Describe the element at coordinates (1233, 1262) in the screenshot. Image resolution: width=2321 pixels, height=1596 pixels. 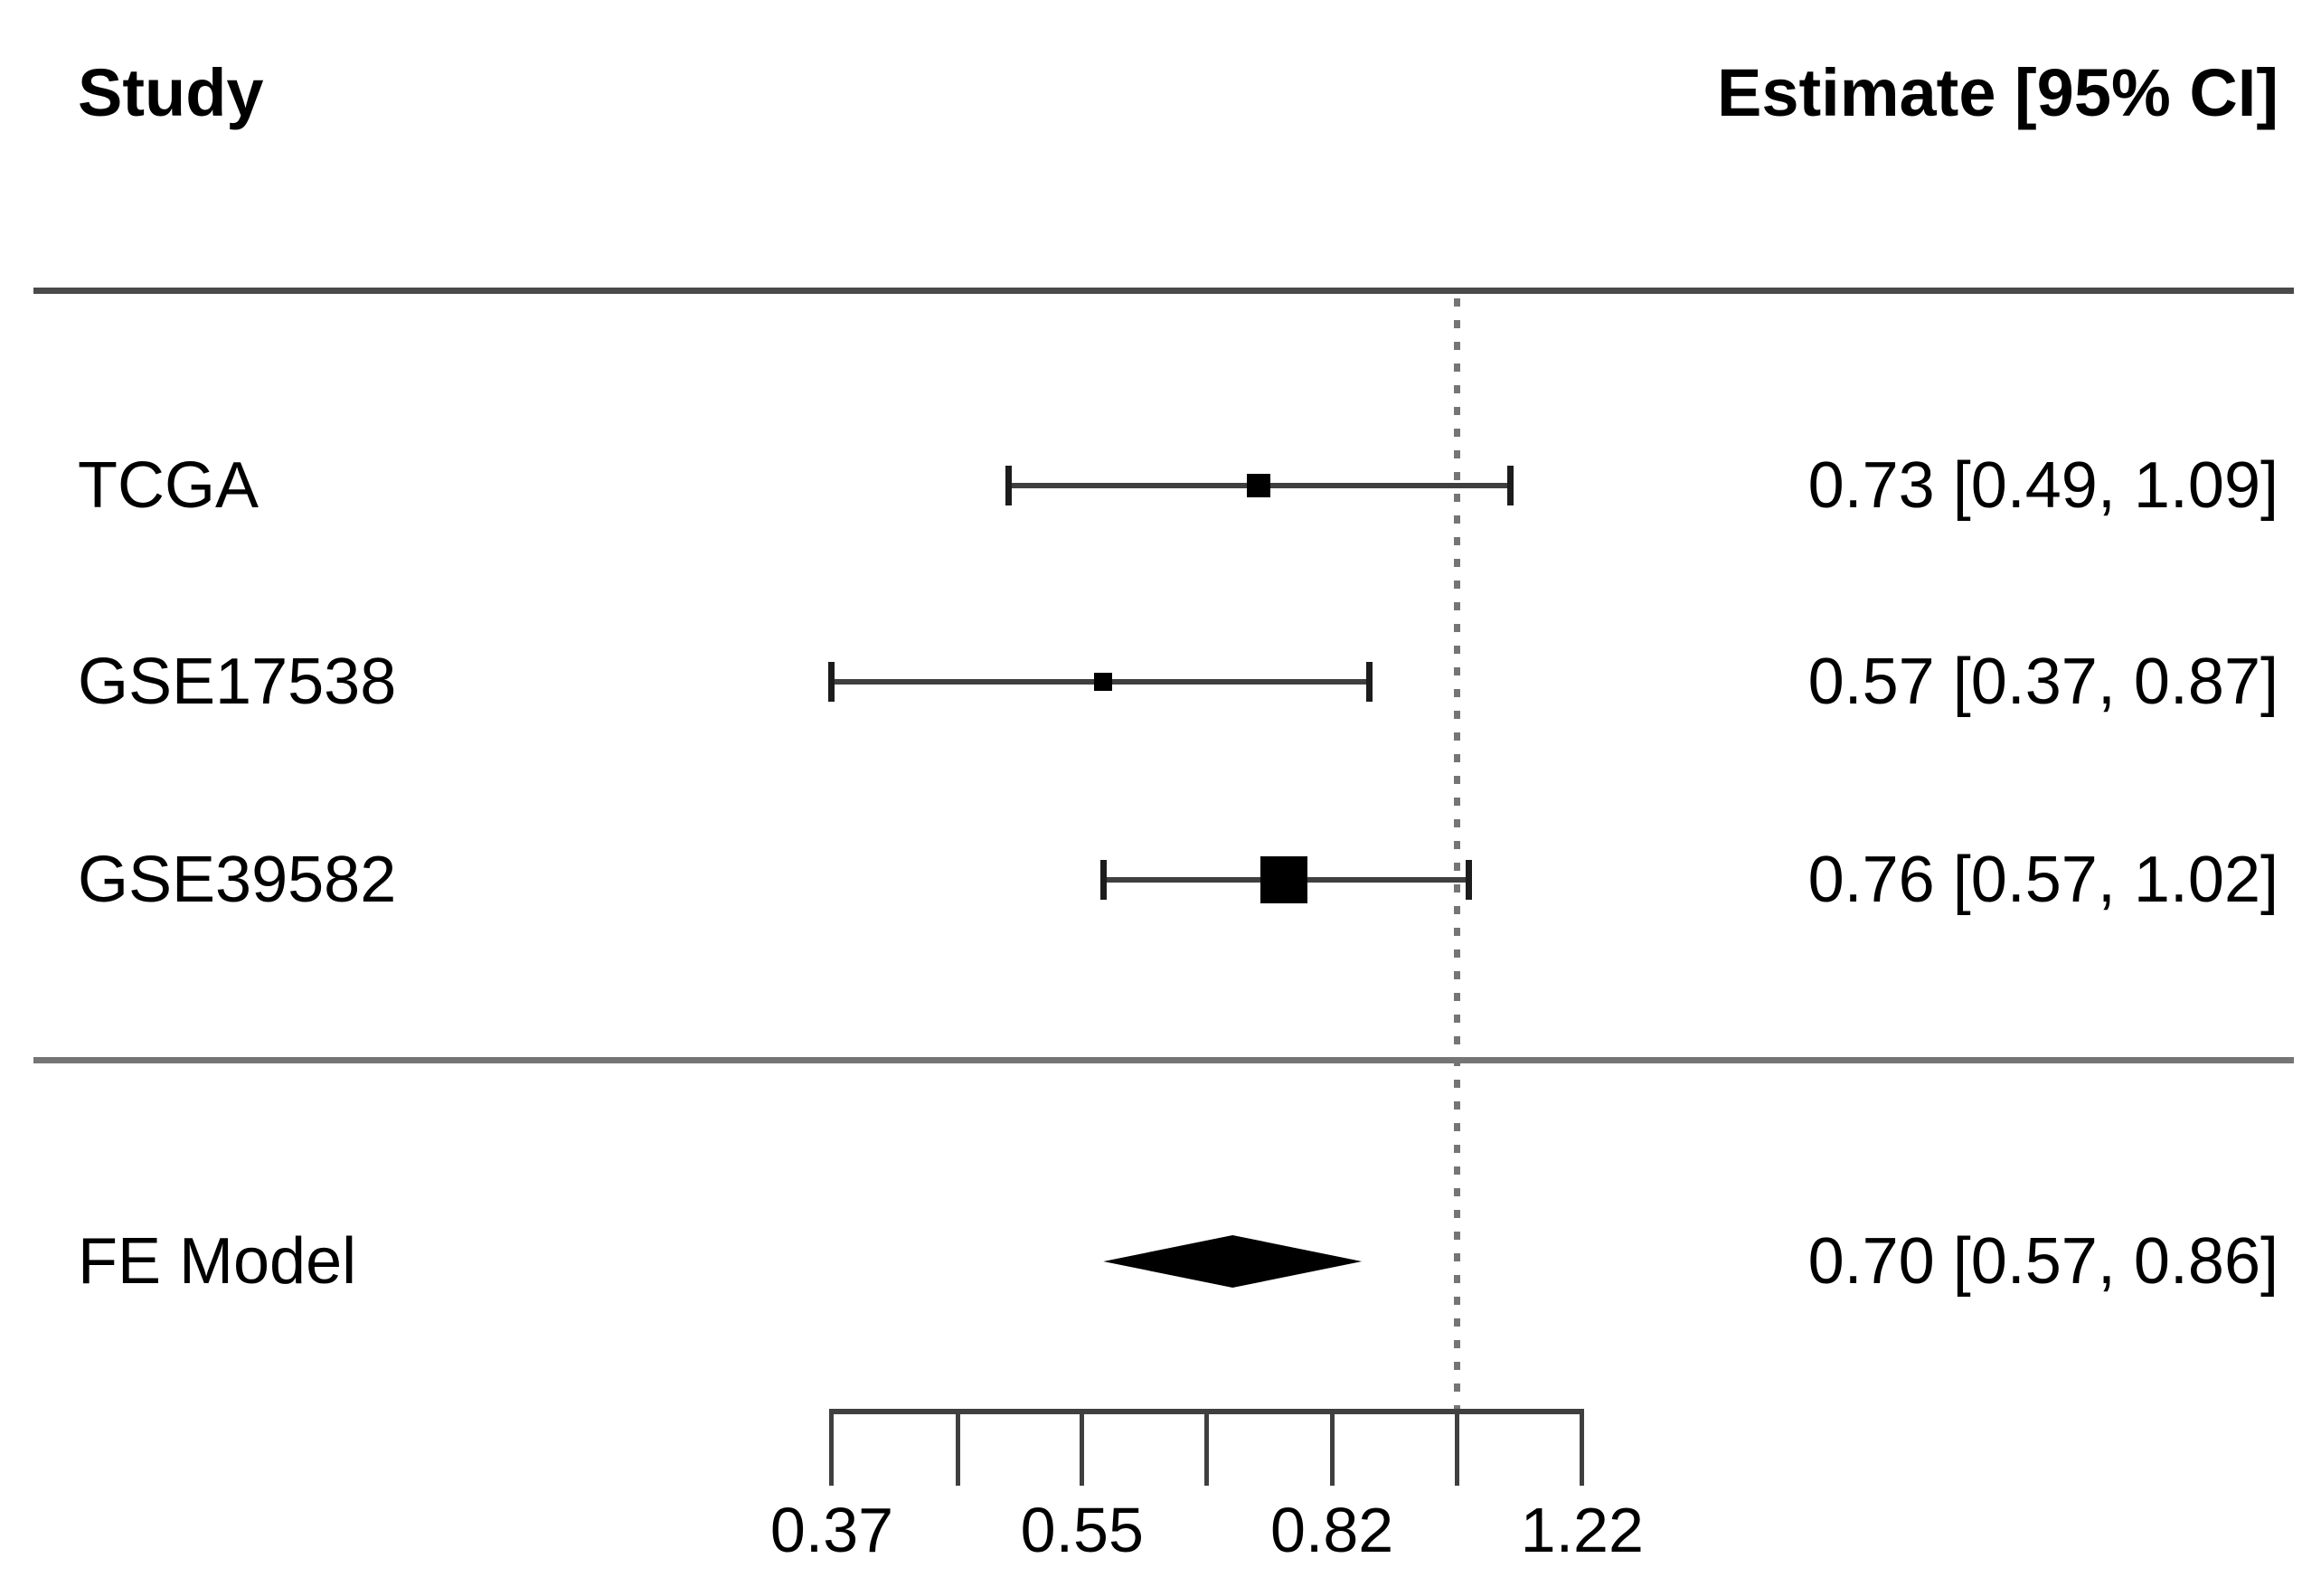
I see `summary-diamond` at that location.